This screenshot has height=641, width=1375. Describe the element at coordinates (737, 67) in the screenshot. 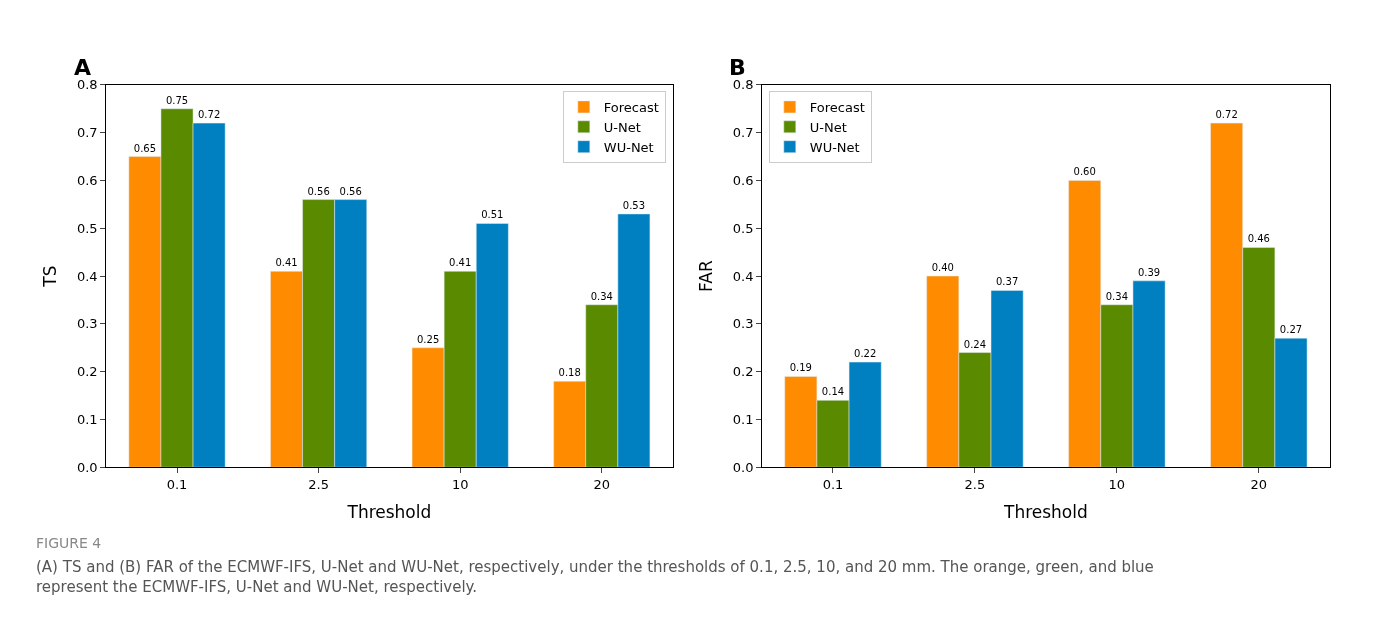

I see `chart-title: B` at that location.